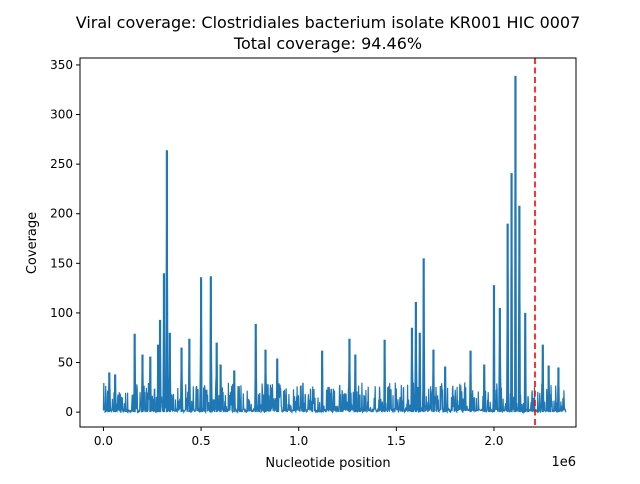 This screenshot has height=484, width=640. Describe the element at coordinates (298, 441) in the screenshot. I see `x-tick-label: 1.0` at that location.